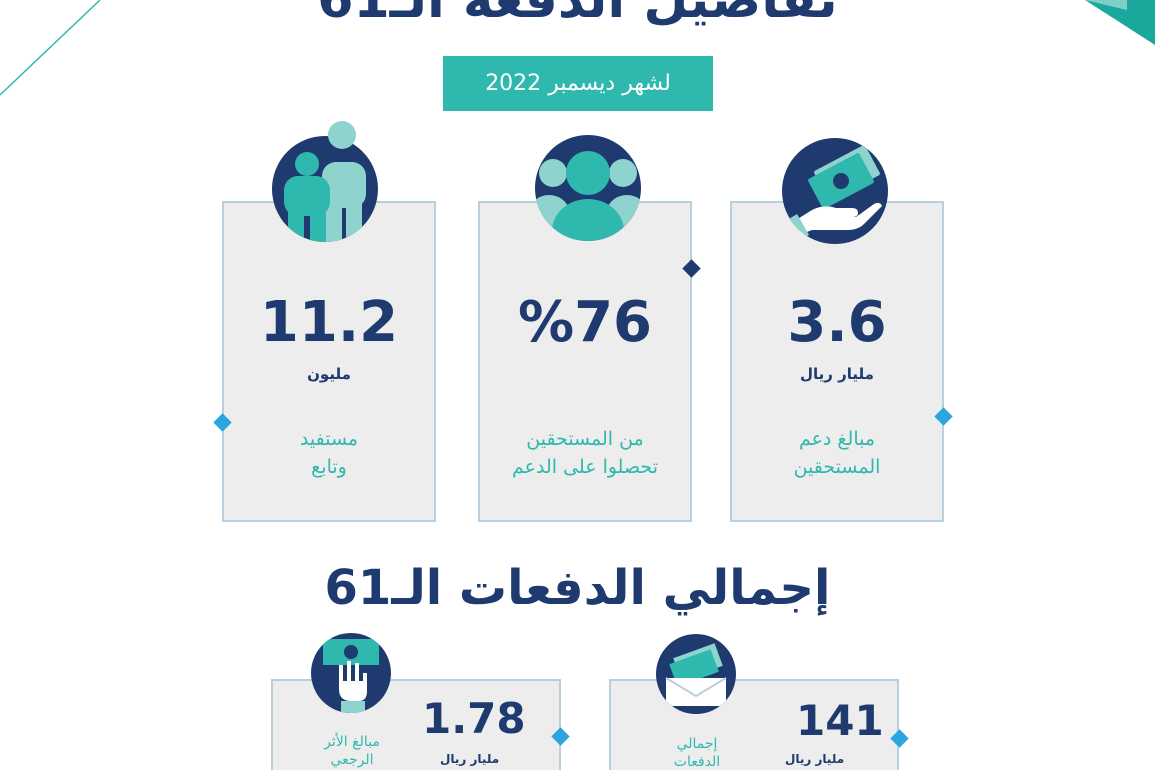 The height and width of the screenshot is (770, 1155). What do you see at coordinates (342, 135) in the screenshot?
I see `family-head-icon` at bounding box center [342, 135].